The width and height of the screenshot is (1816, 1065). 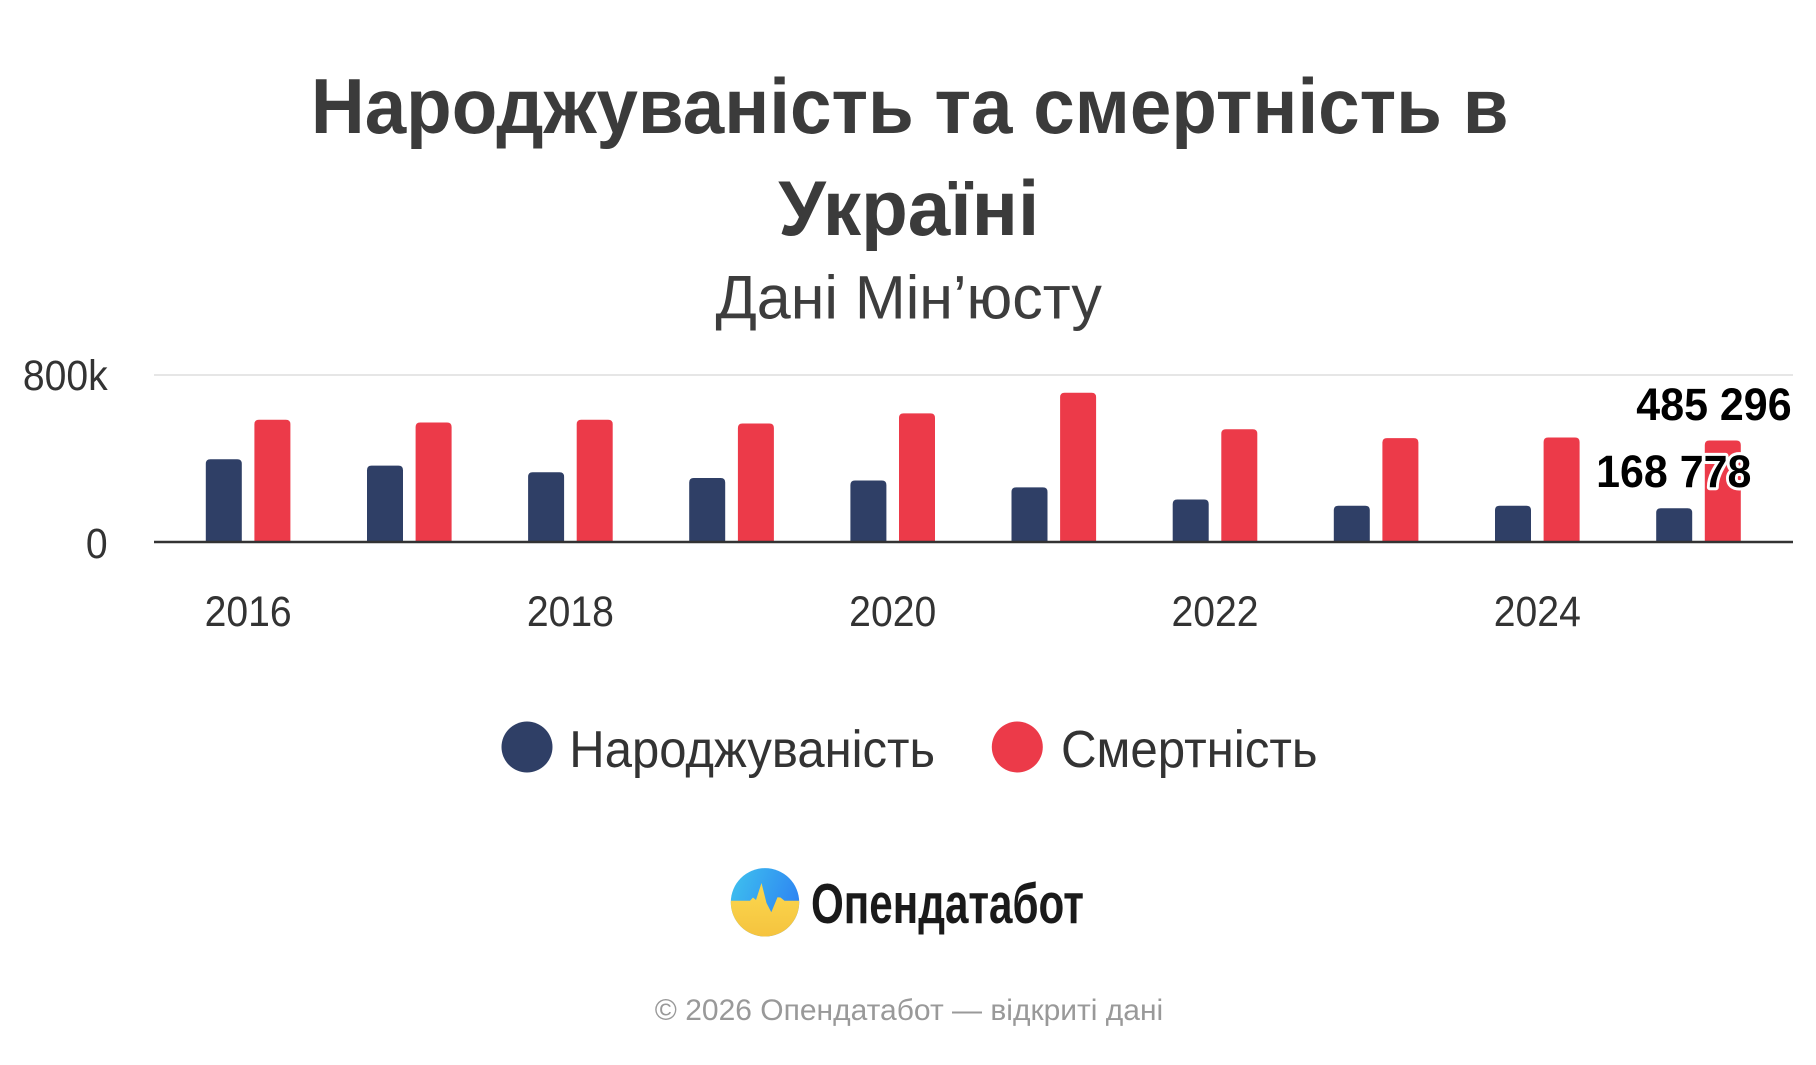 What do you see at coordinates (97, 543) in the screenshot?
I see `svg-text: 0` at bounding box center [97, 543].